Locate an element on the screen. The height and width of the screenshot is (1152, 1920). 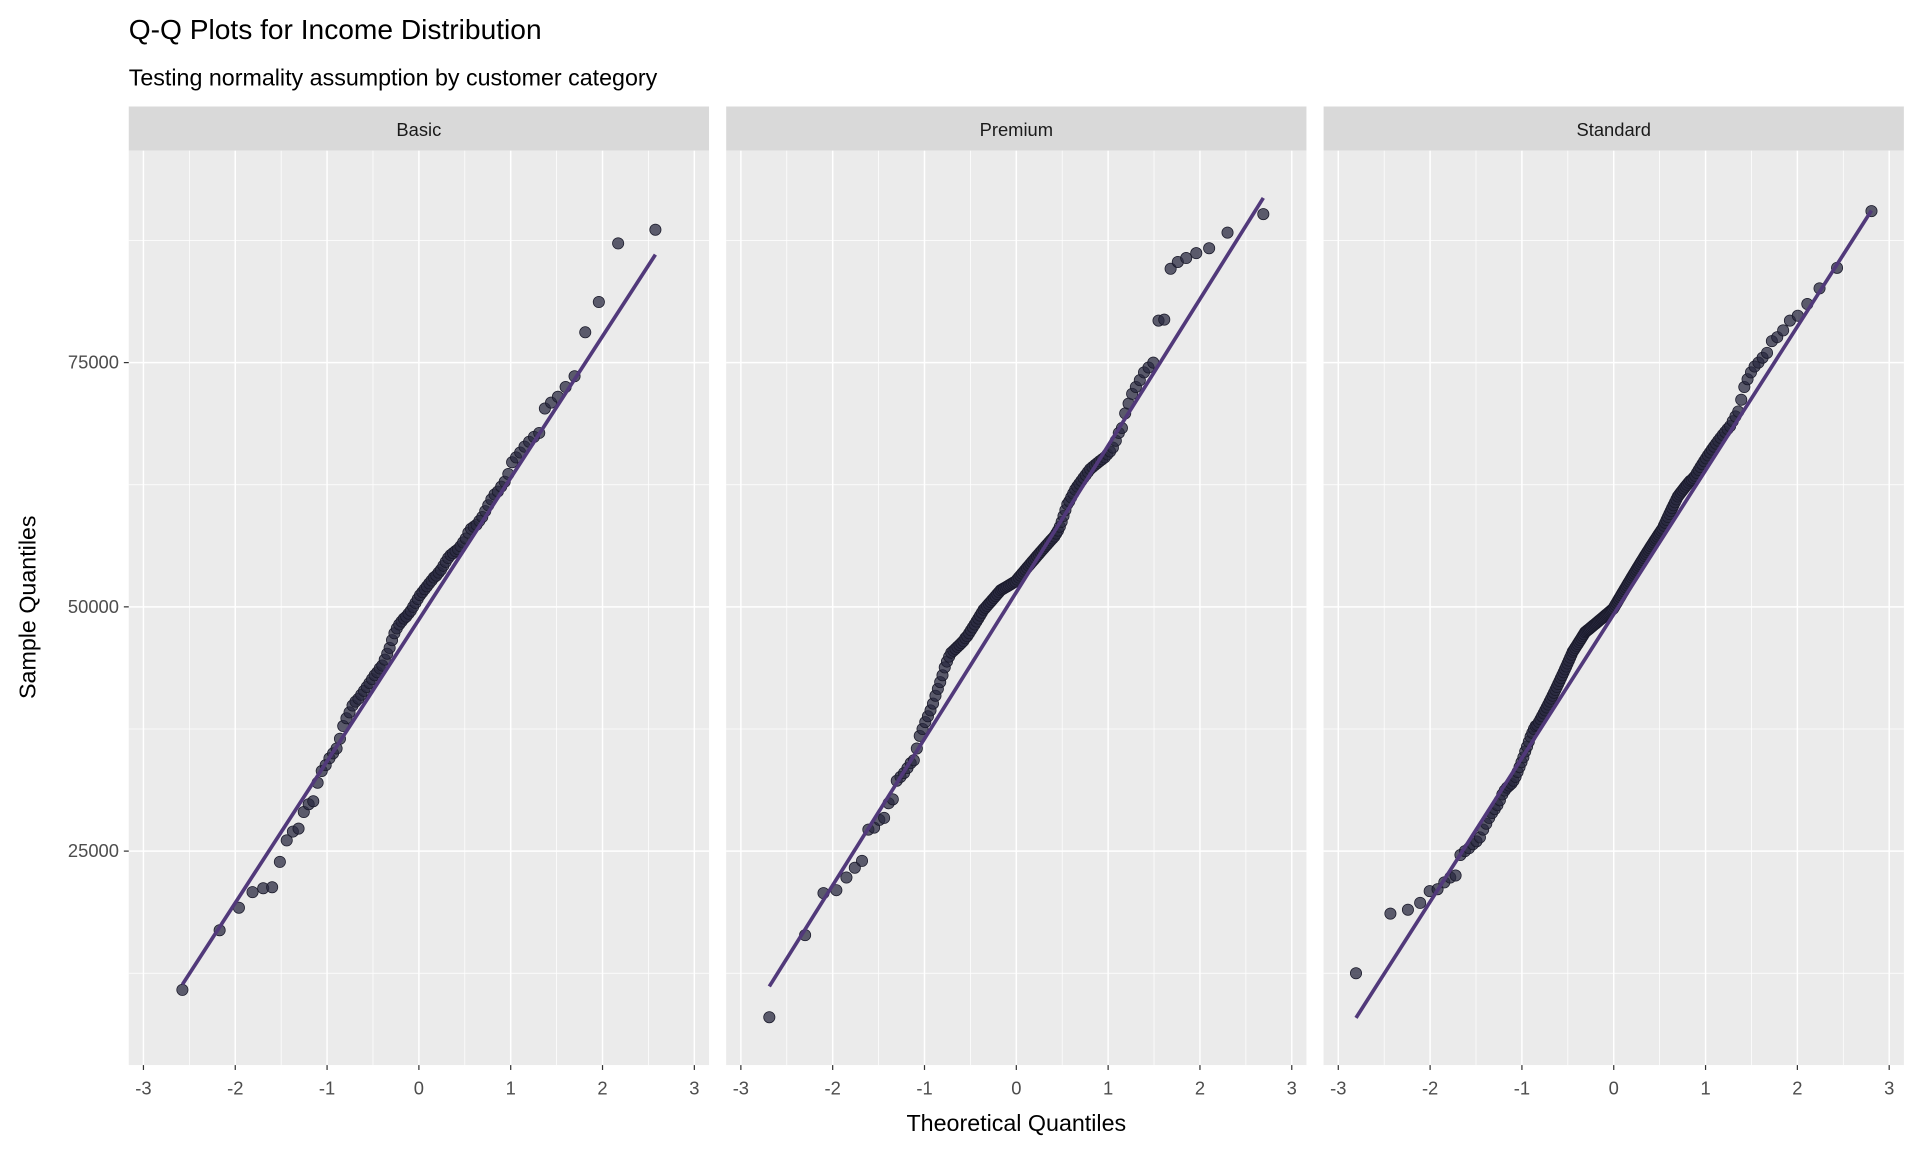
facet-strip-label: Standard is located at coordinates (1613, 129).